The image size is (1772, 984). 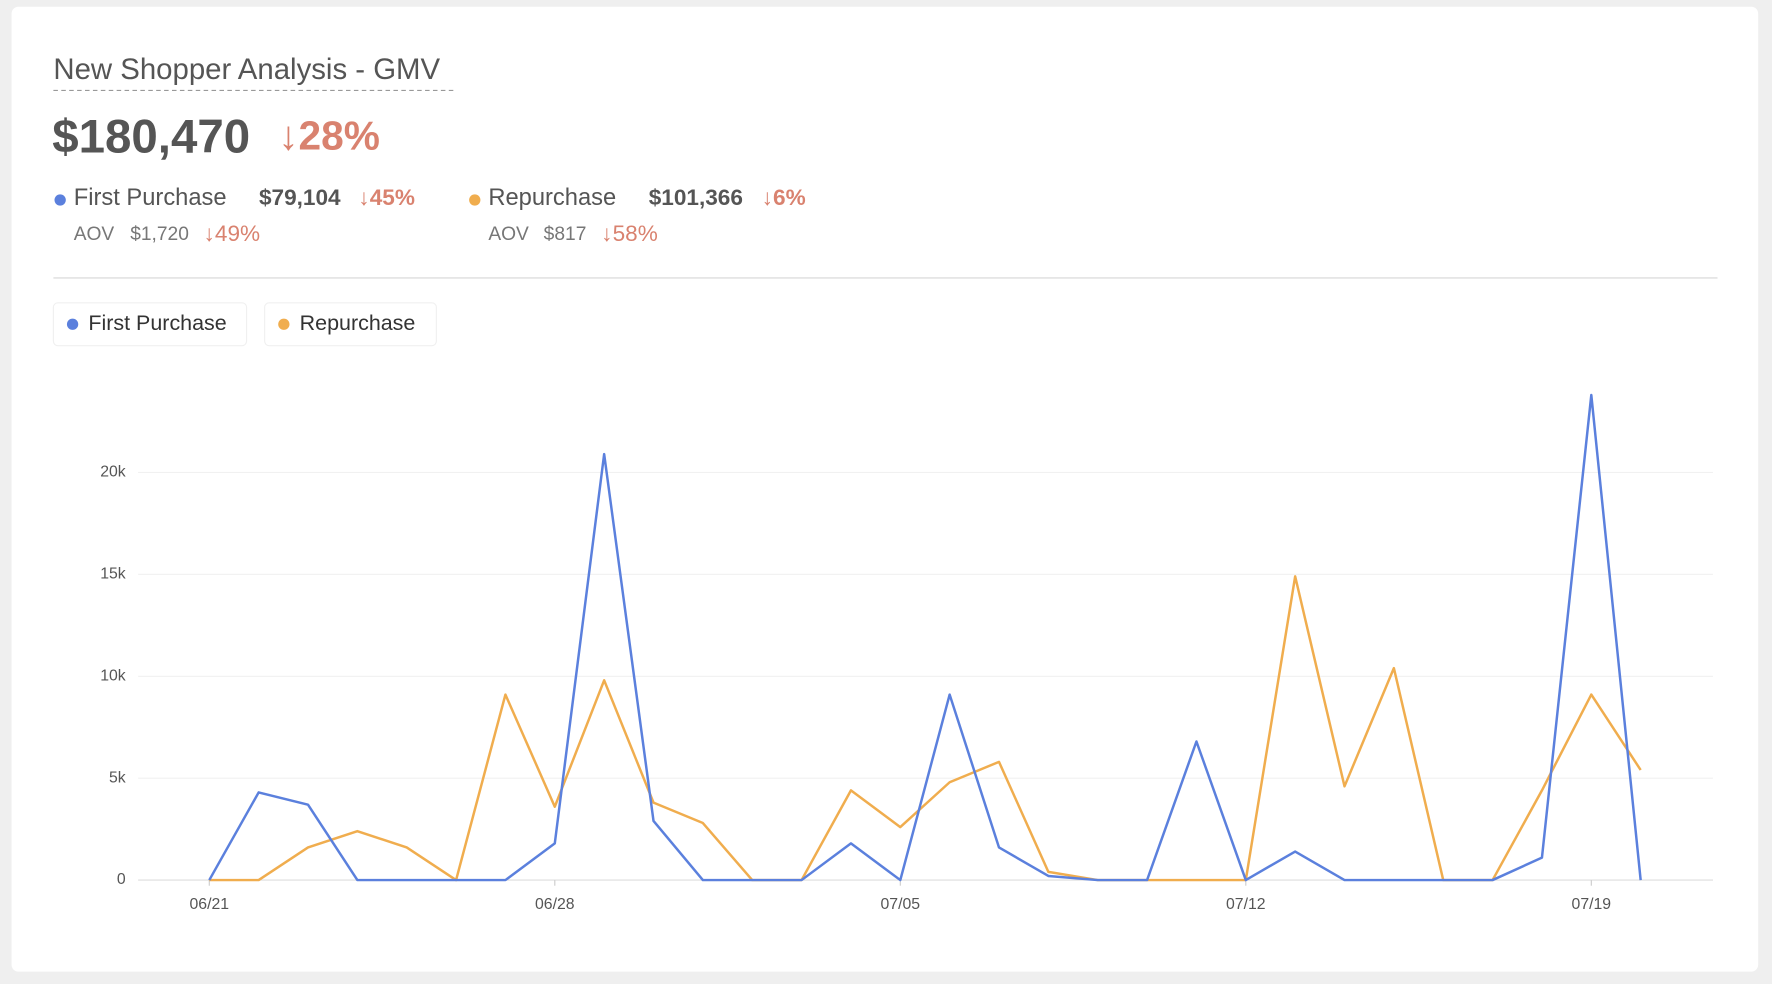 What do you see at coordinates (113, 675) in the screenshot?
I see `y-tick-label: 10k` at bounding box center [113, 675].